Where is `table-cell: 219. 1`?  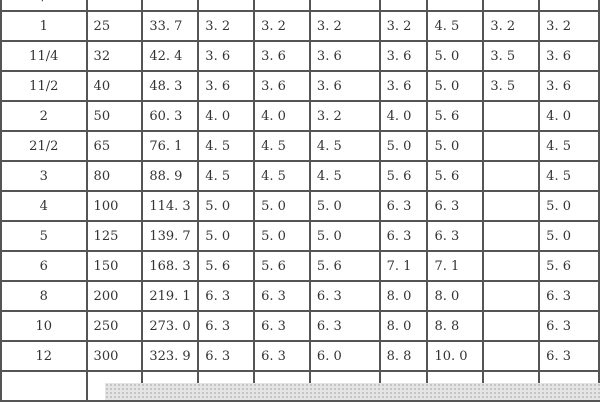 table-cell: 219. 1 is located at coordinates (170, 296).